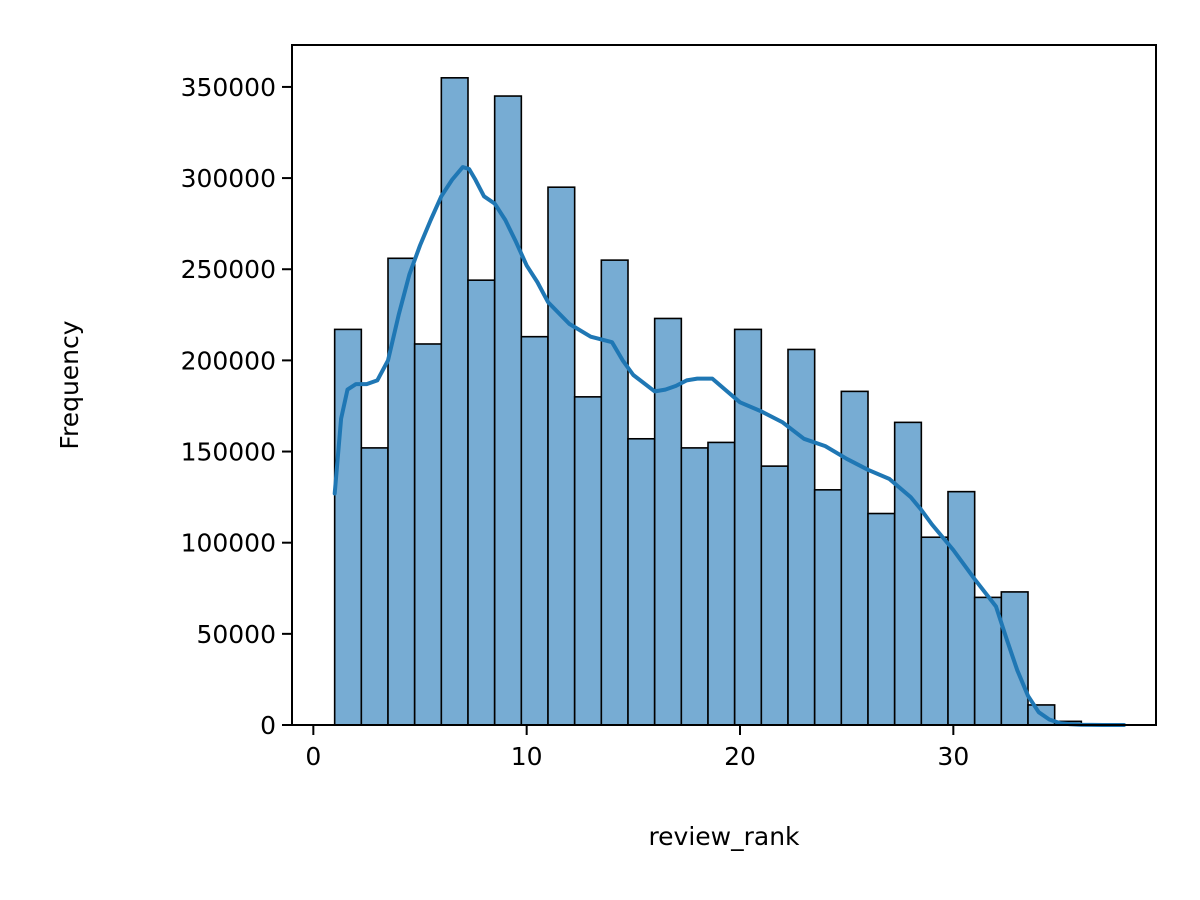 The image size is (1200, 900). I want to click on x-tick-label: 10, so click(527, 756).